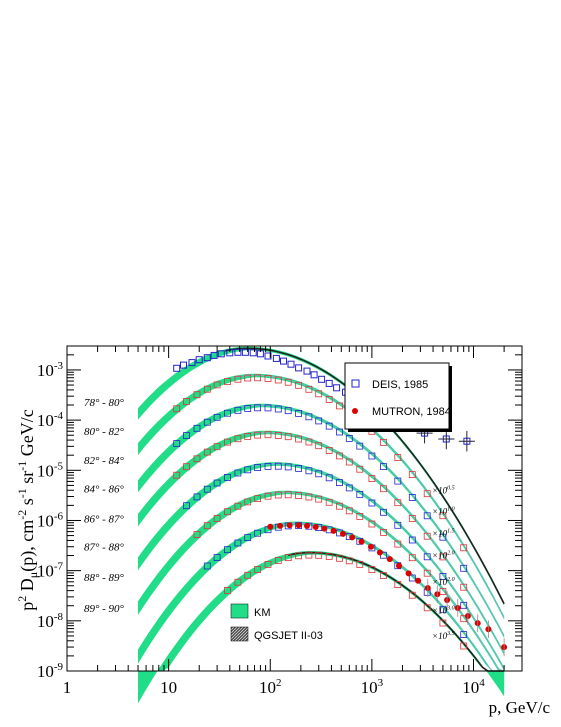 The height and width of the screenshot is (727, 561). I want to click on band-label: 84° - 86°, so click(104, 490).